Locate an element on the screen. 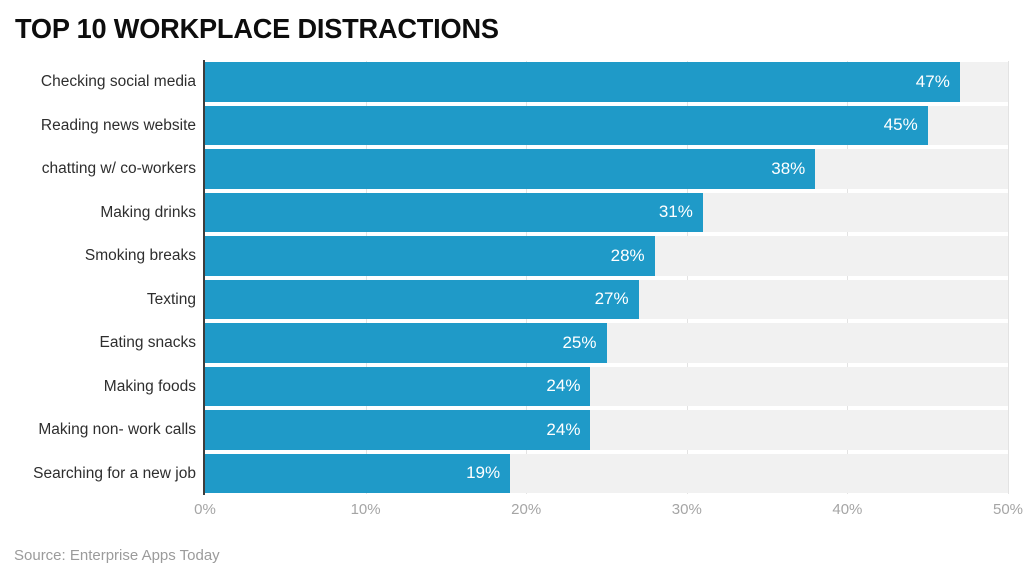 The height and width of the screenshot is (581, 1024). bar-value-label: 28% is located at coordinates (627, 255).